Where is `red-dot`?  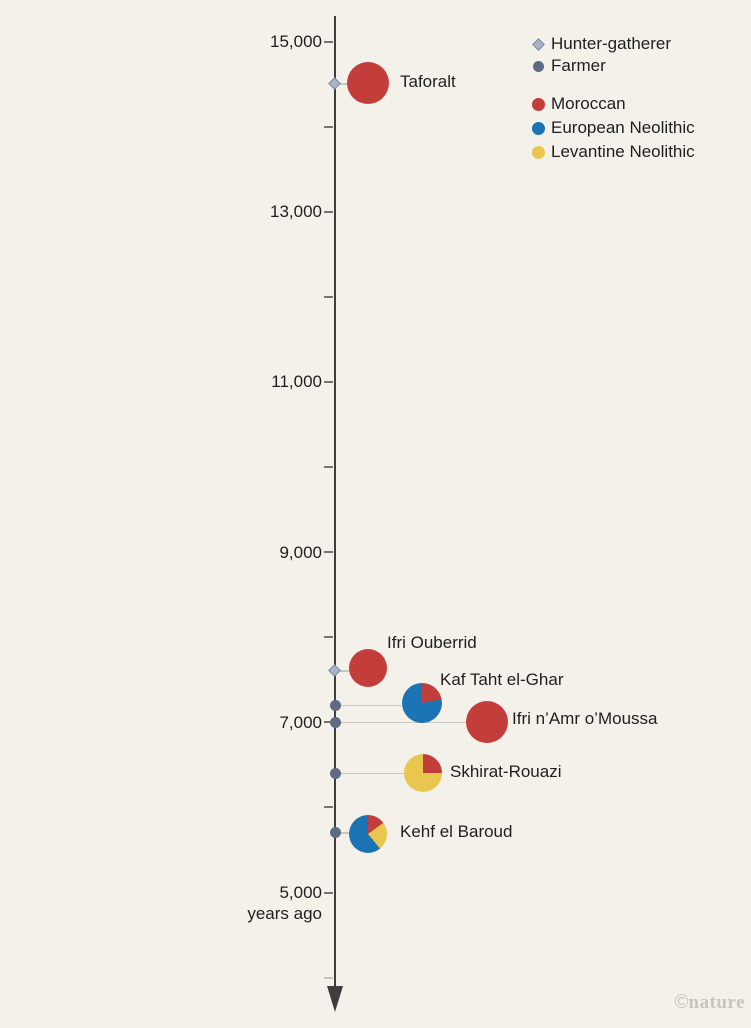
red-dot is located at coordinates (538, 104).